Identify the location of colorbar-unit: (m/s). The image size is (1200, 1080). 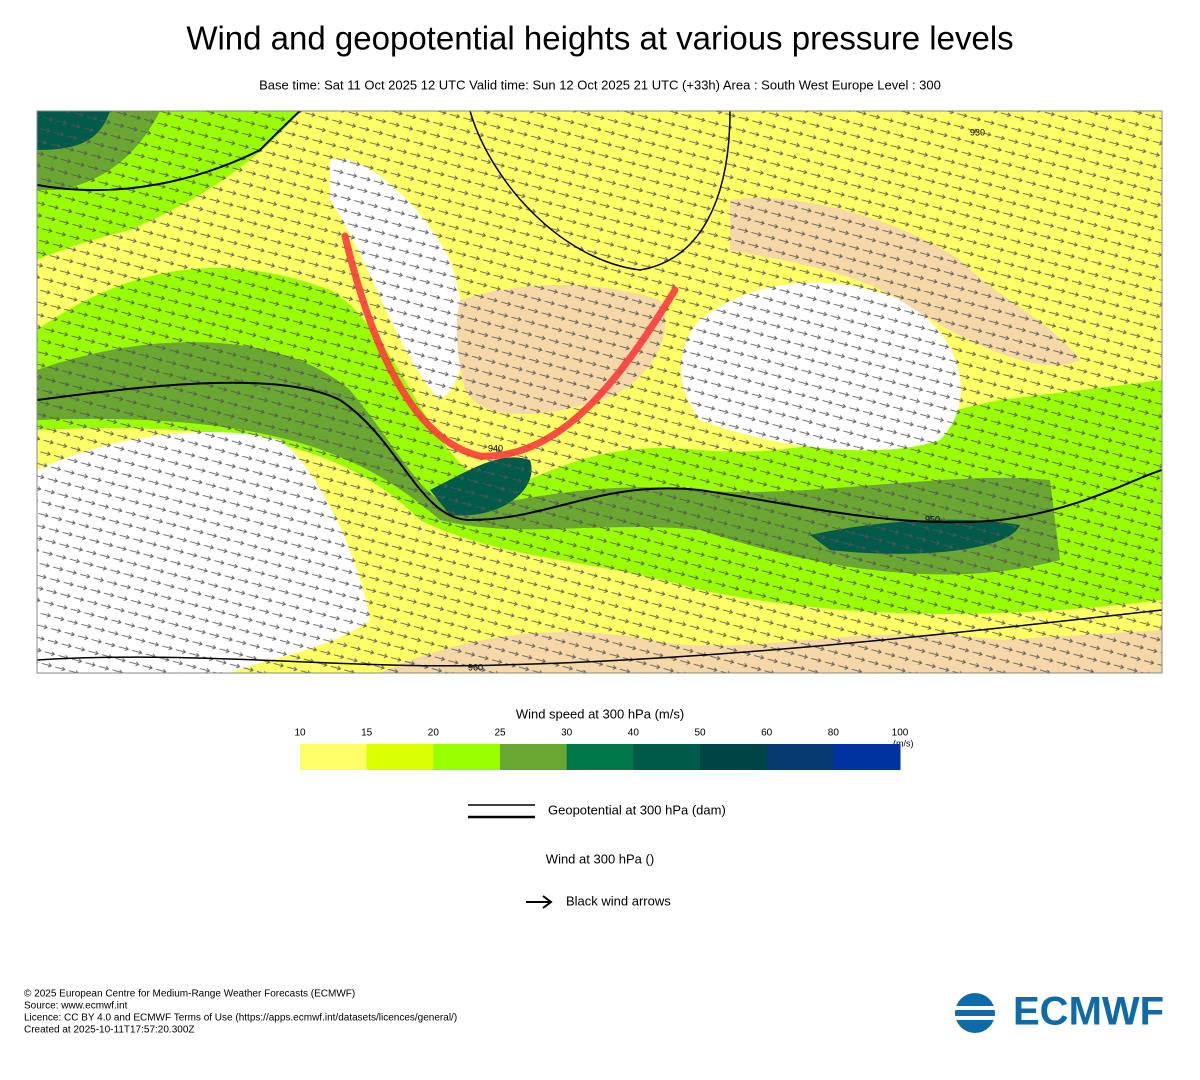
(903, 743).